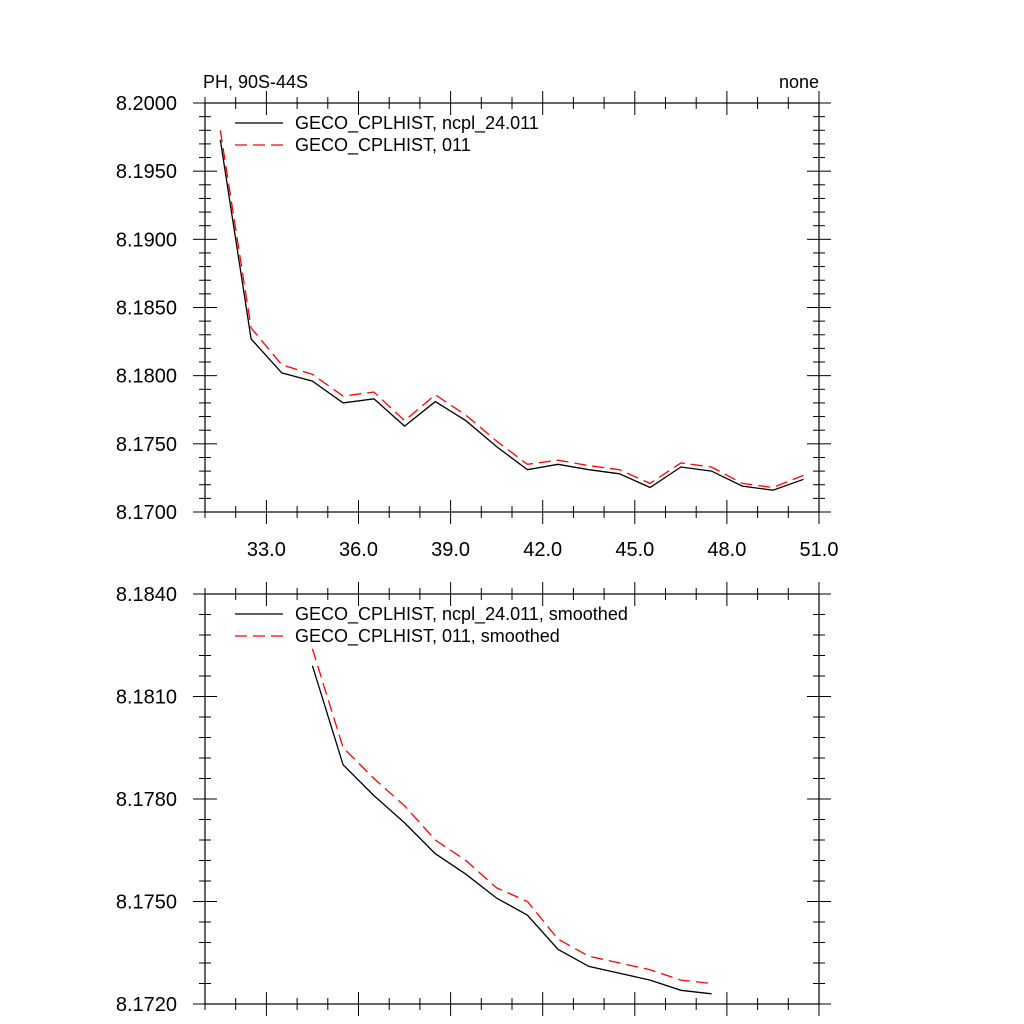  I want to click on legend-label: GECO_CPLHIST, ncpl_24.011, smoothed, so click(461, 614).